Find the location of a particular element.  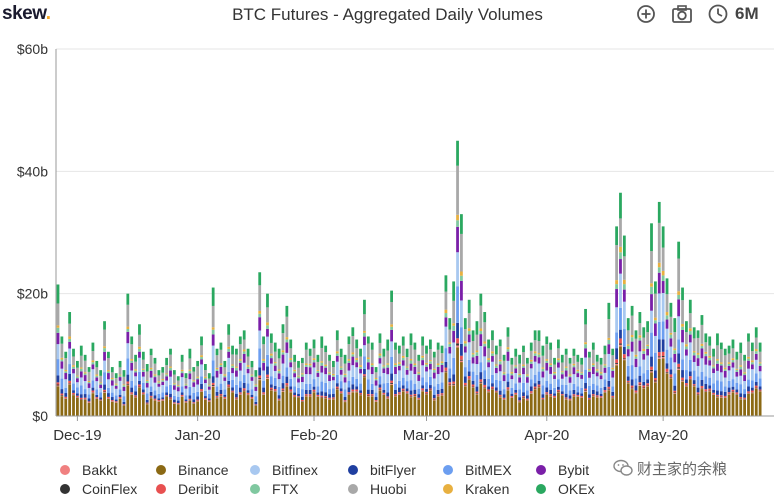

camera-icon is located at coordinates (682, 14).